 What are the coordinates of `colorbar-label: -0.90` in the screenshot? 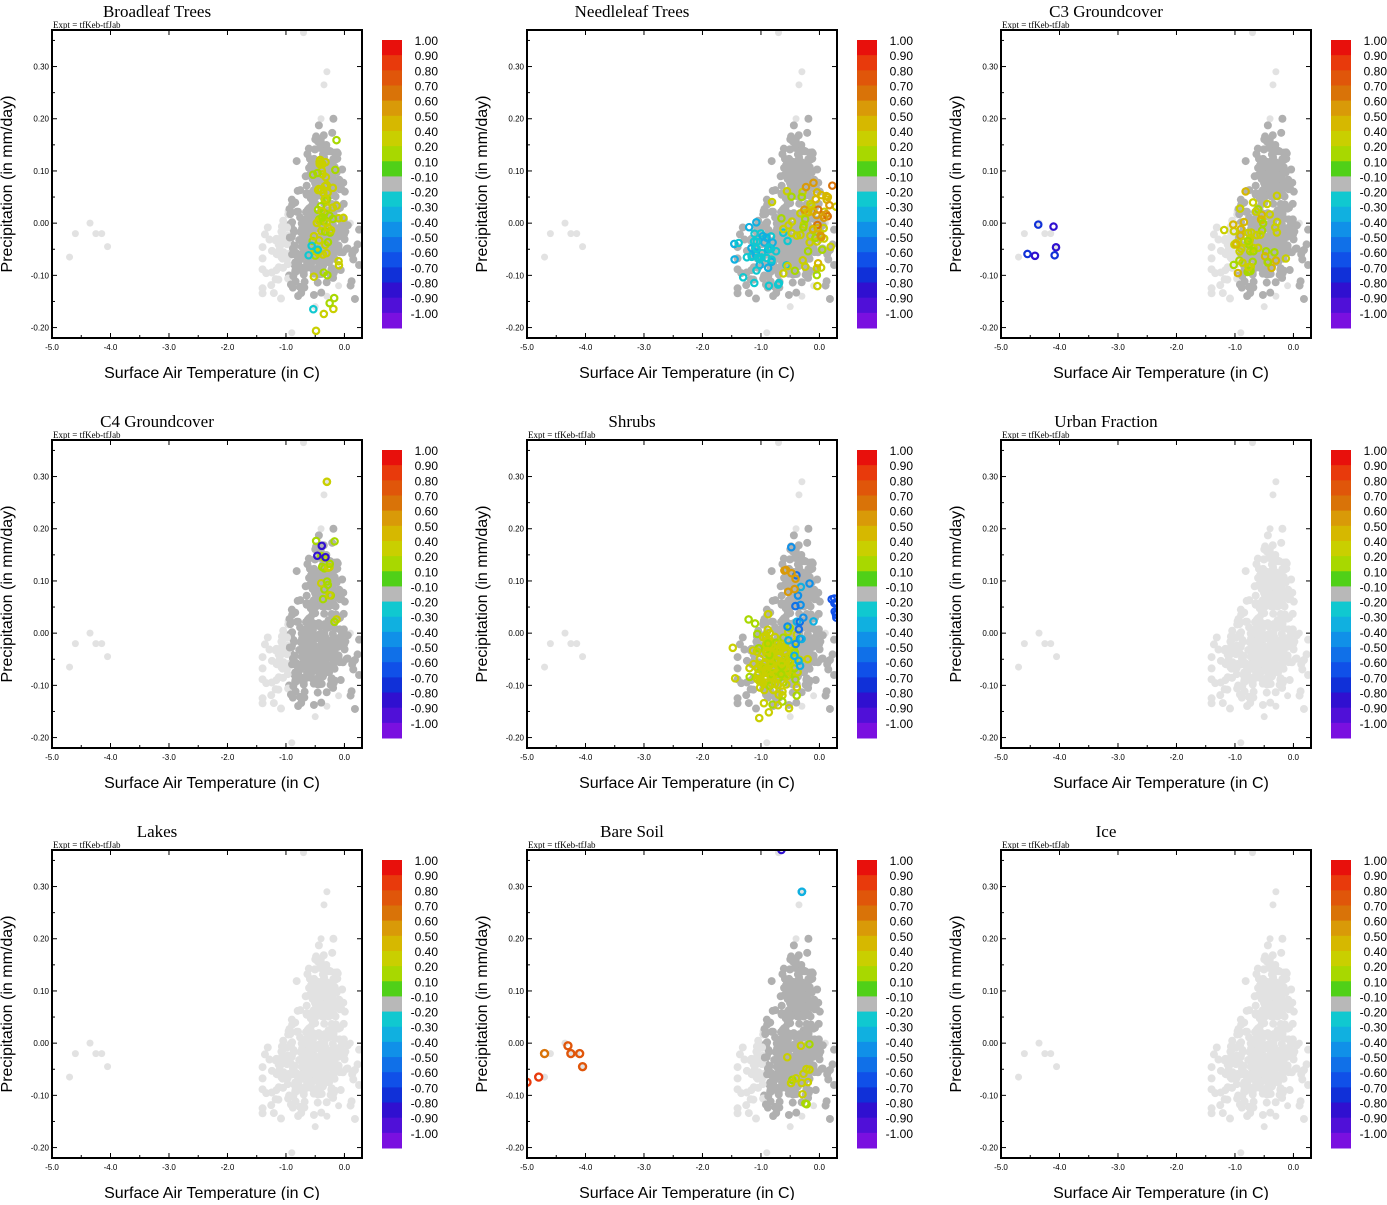 It's located at (900, 299).